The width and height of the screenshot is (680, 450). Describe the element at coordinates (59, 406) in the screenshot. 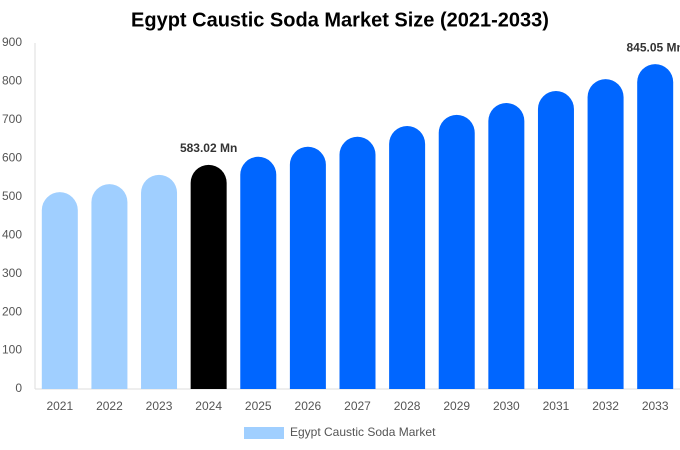

I see `x-tick-label: 2021` at that location.